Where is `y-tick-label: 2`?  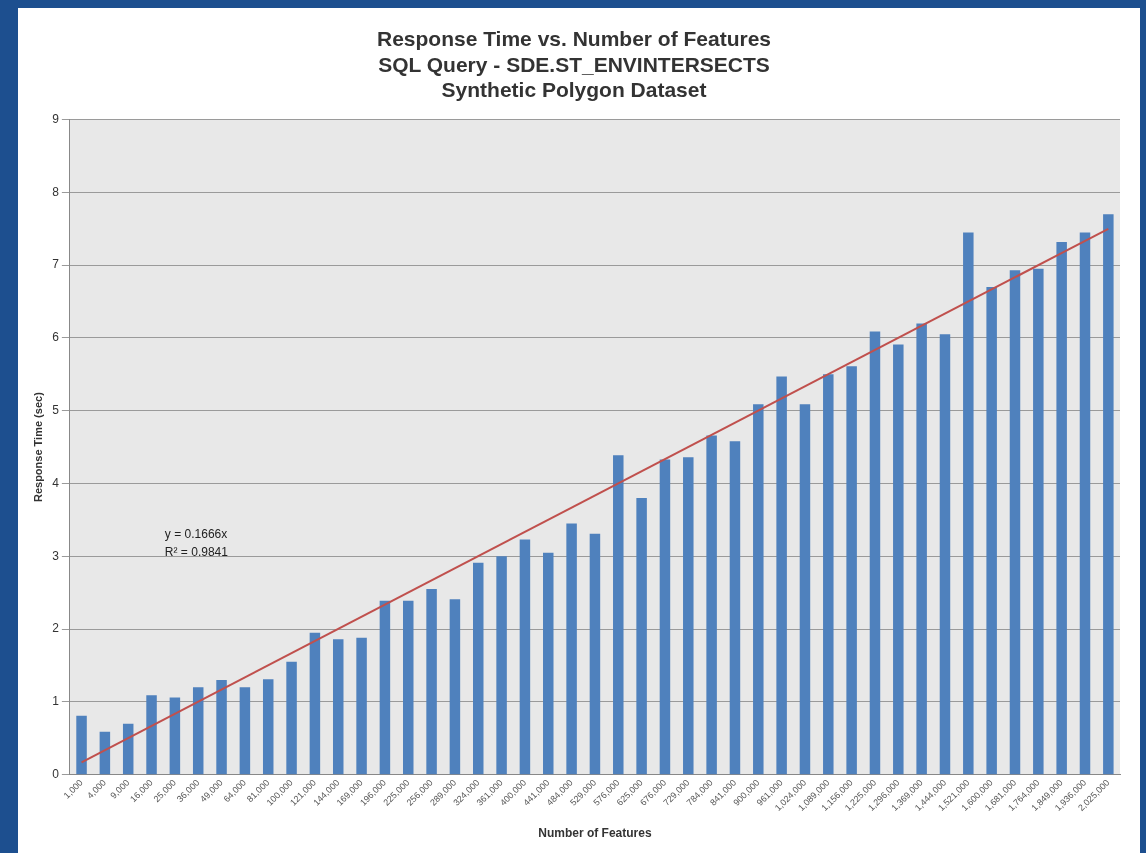 y-tick-label: 2 is located at coordinates (56, 628).